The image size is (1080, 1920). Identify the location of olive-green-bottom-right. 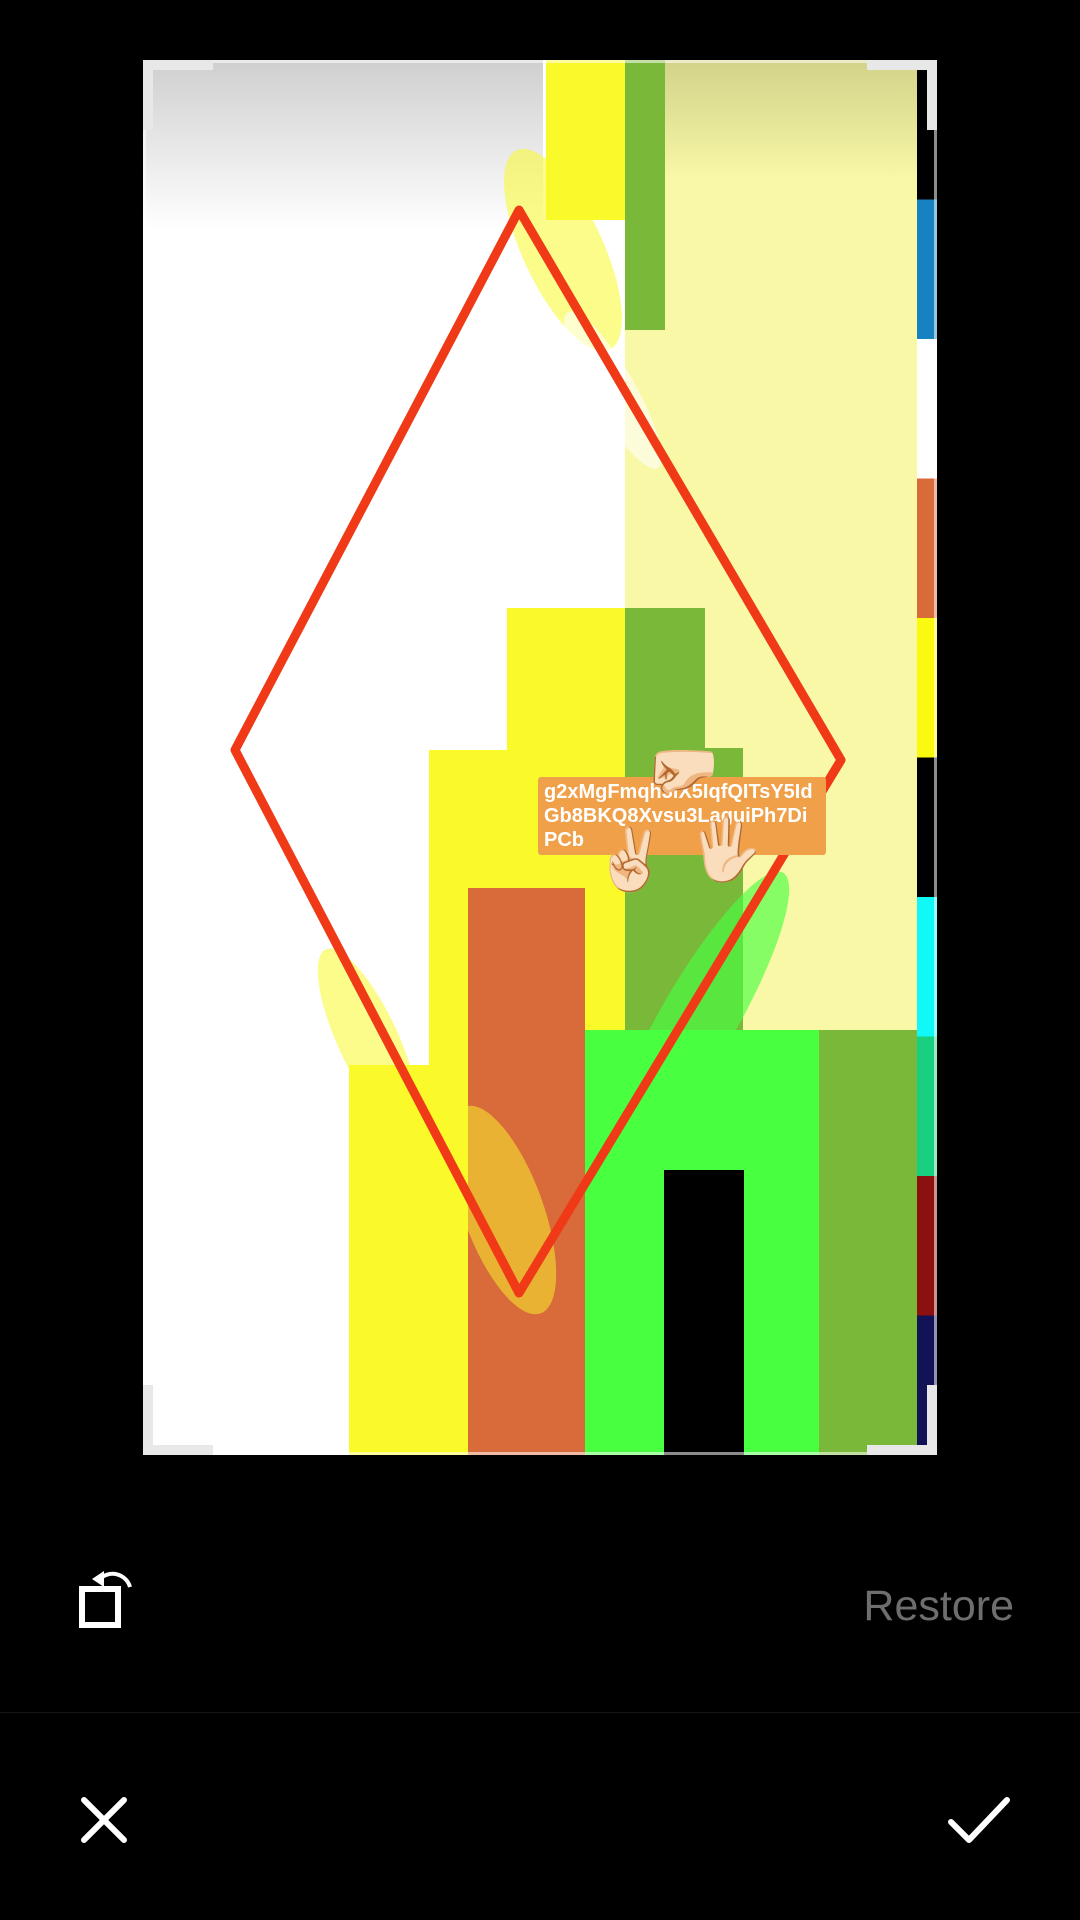
(868, 1242).